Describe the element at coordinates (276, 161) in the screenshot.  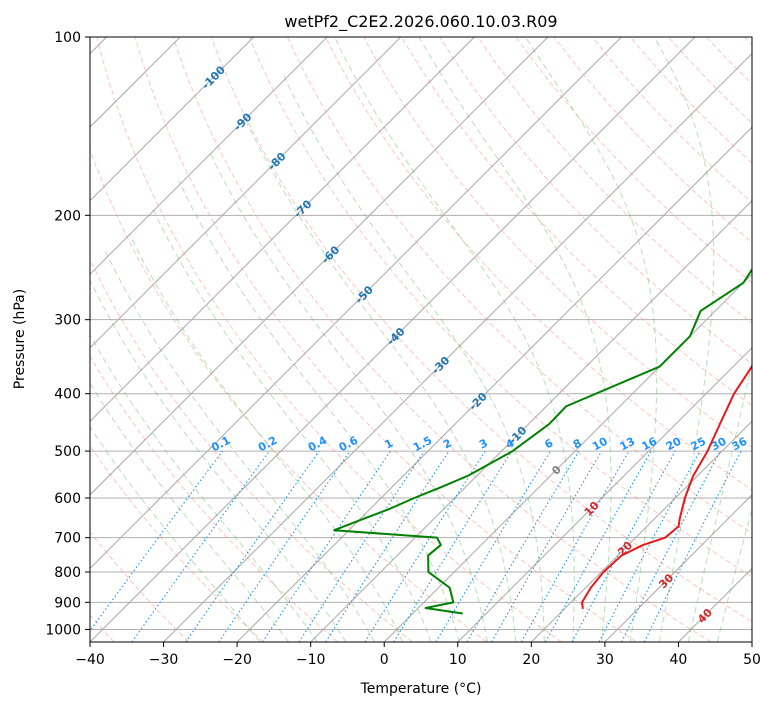
I see `isotherm-label: -80` at that location.